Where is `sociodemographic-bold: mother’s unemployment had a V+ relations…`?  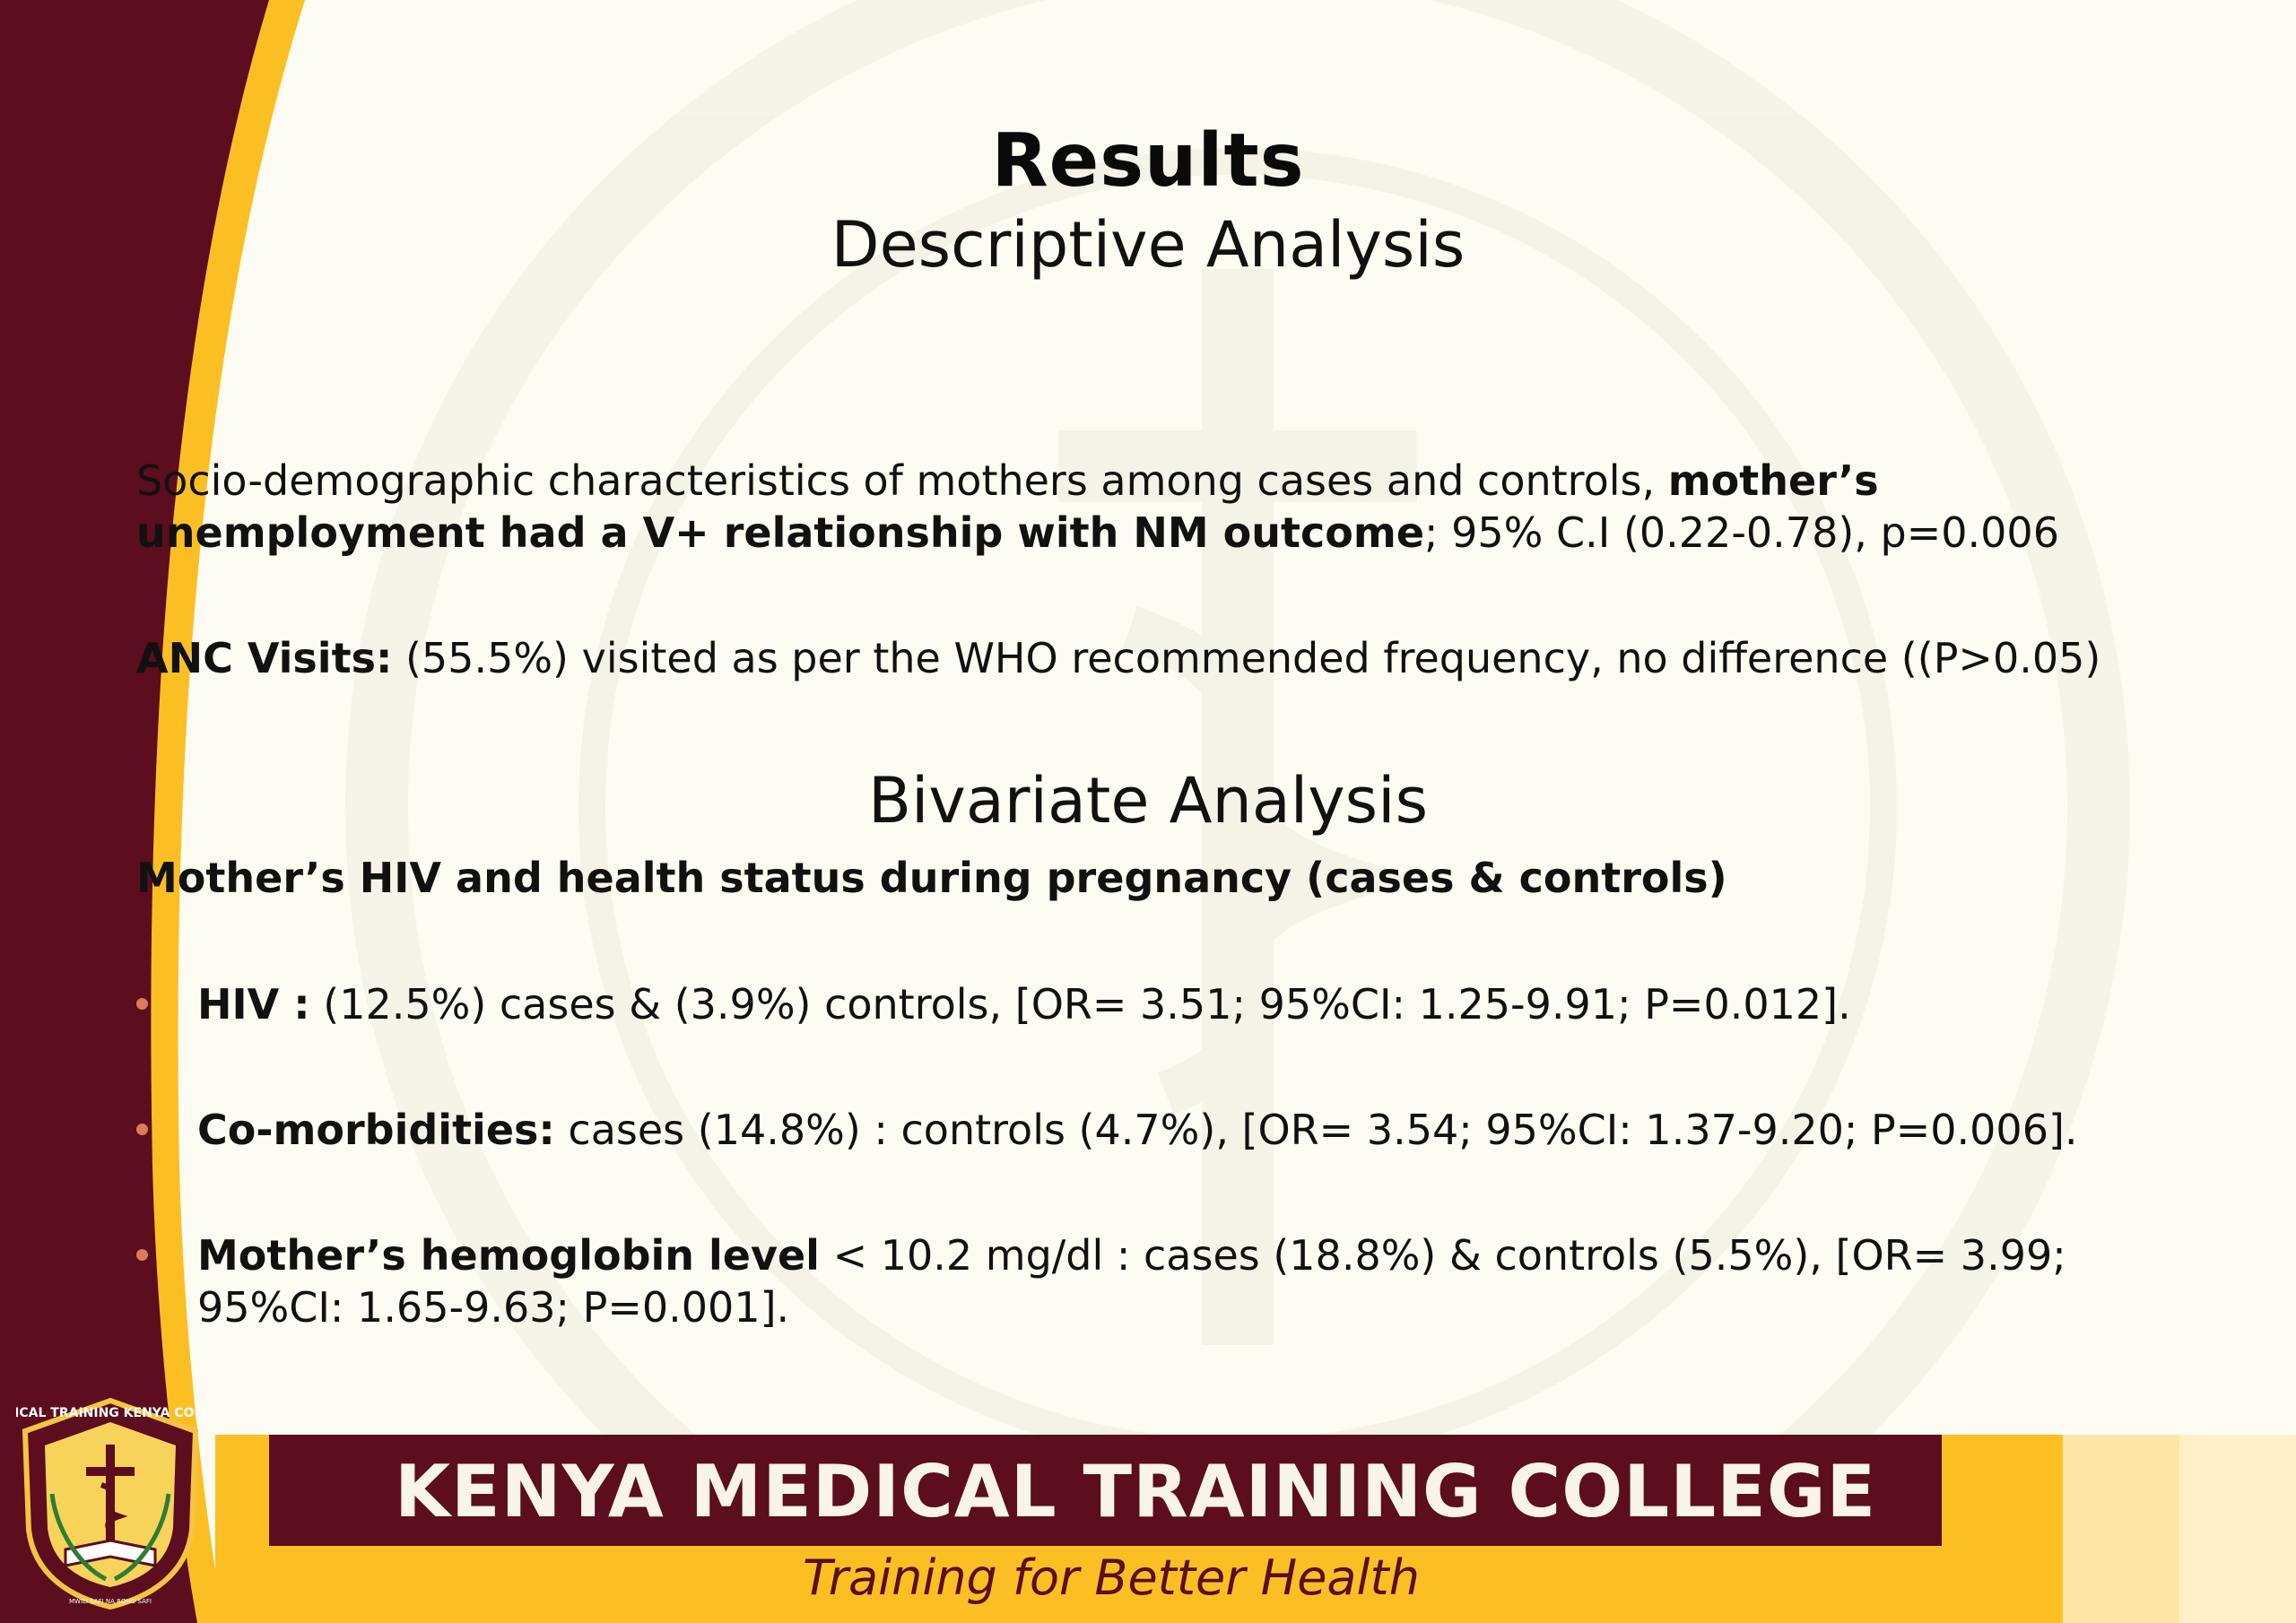 sociodemographic-bold: mother’s unemployment had a V+ relations… is located at coordinates (1007, 507).